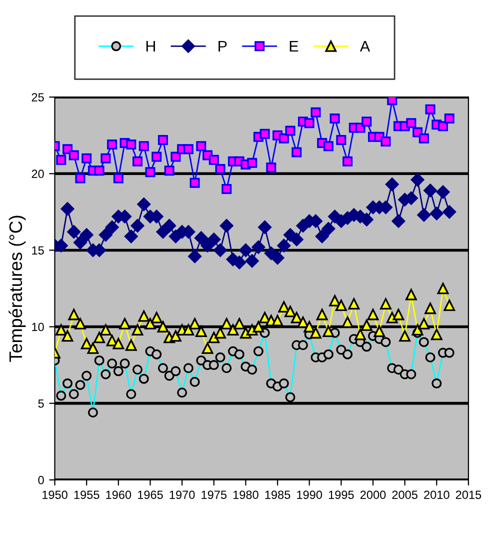 The height and width of the screenshot is (558, 489). Describe the element at coordinates (55, 494) in the screenshot. I see `x-tick-label: 1950` at that location.